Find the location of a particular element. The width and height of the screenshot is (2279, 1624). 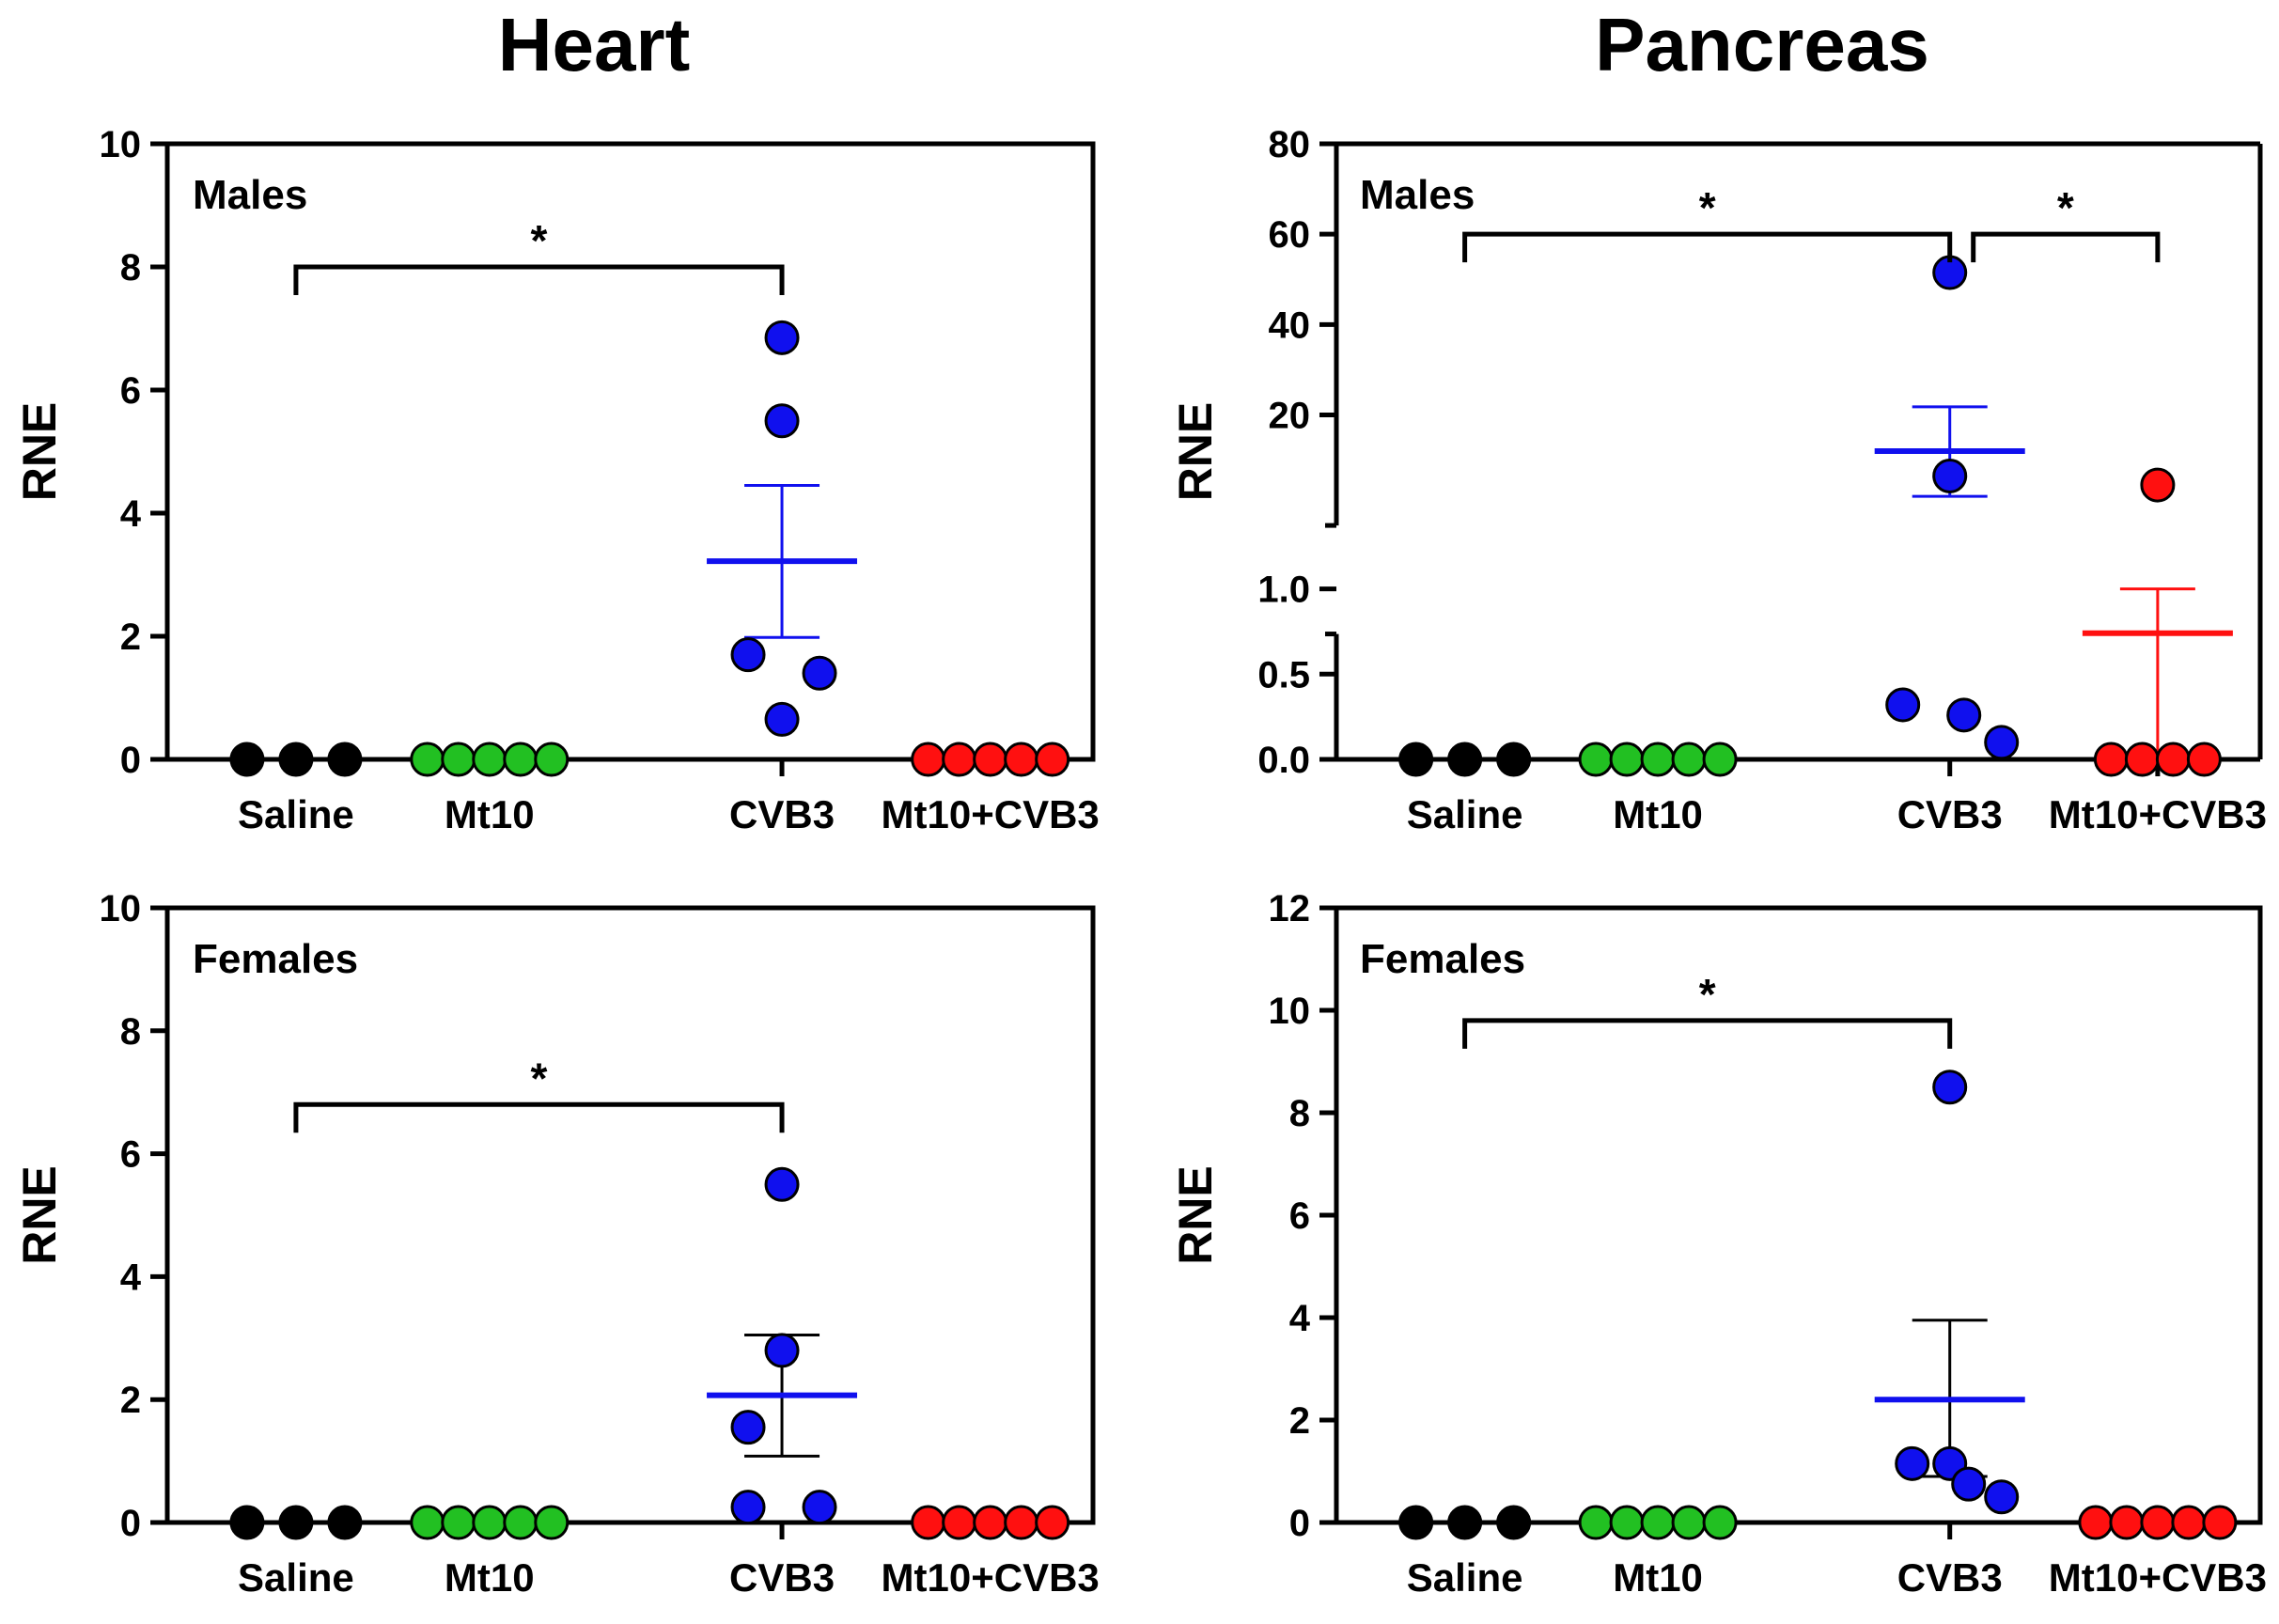

y-tick-label: 40 is located at coordinates (1290, 325).